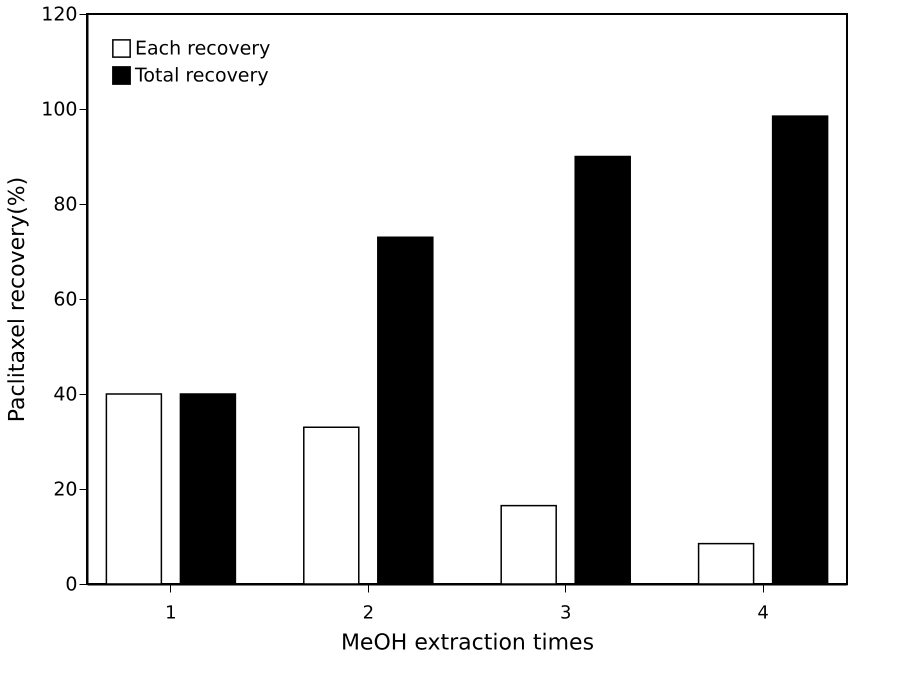 Image resolution: width=901 pixels, height=684 pixels. I want to click on y-tick-label: 60, so click(65, 299).